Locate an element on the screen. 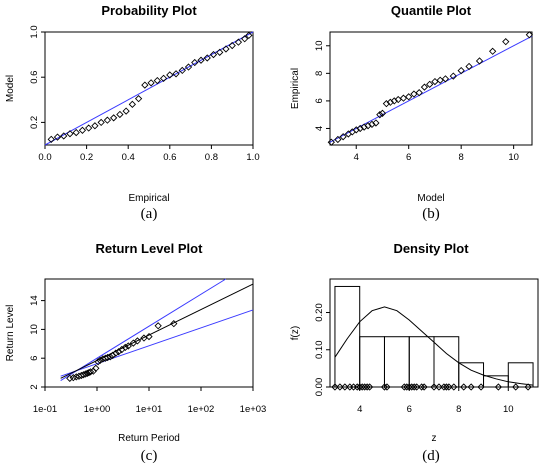 The height and width of the screenshot is (471, 550). x-axis-label-1: Model is located at coordinates (430, 198).